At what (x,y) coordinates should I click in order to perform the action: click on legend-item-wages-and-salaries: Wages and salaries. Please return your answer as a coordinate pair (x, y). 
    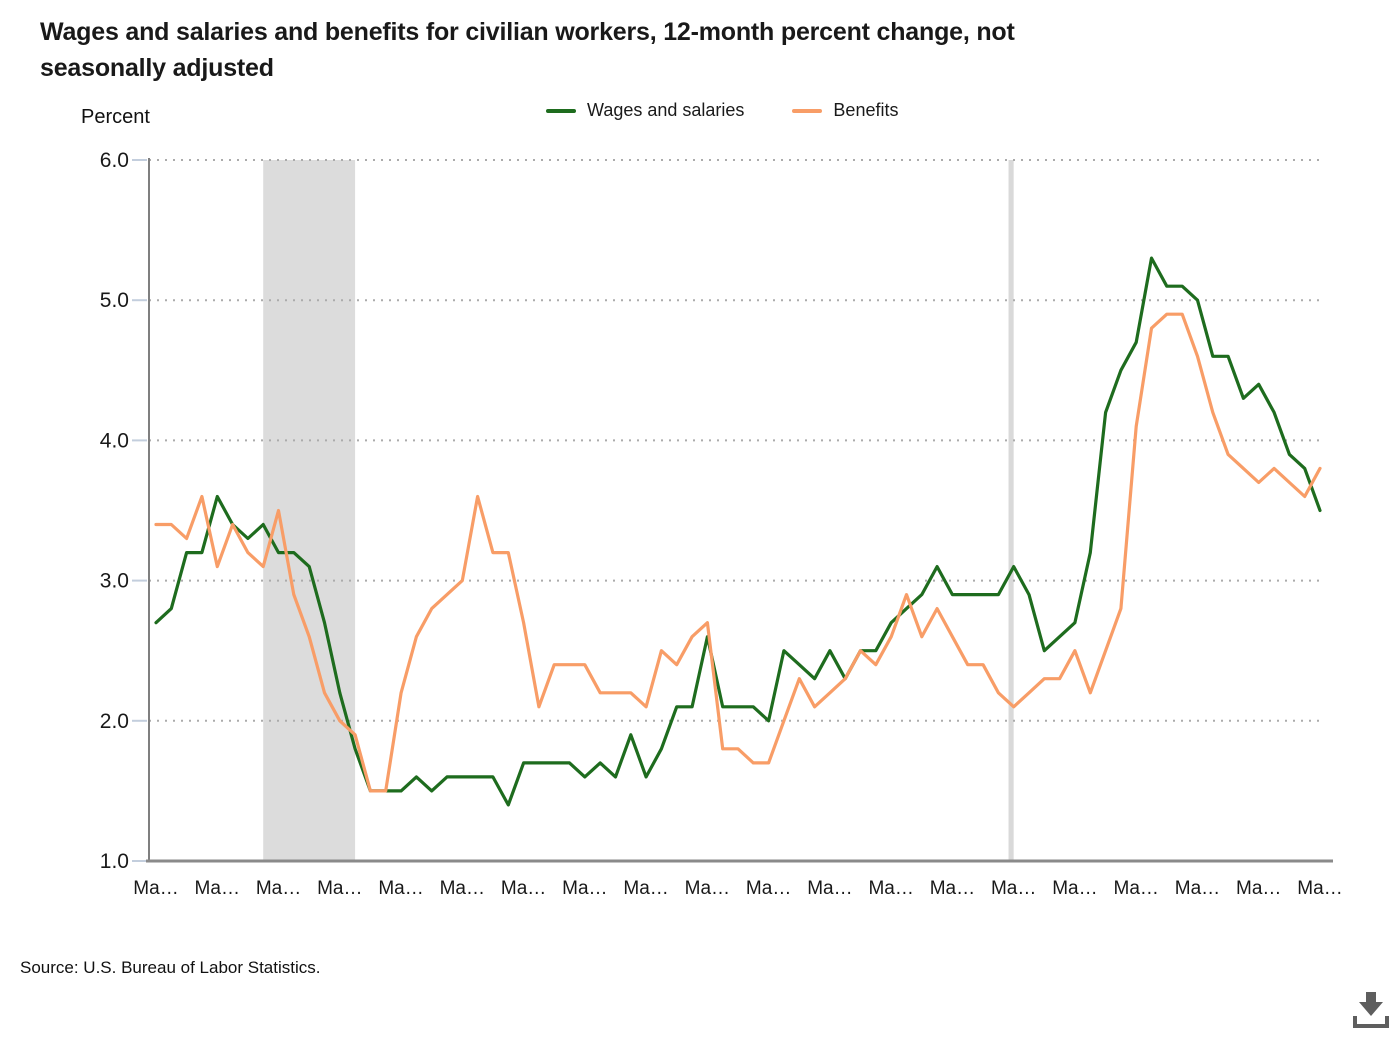
    Looking at the image, I should click on (645, 110).